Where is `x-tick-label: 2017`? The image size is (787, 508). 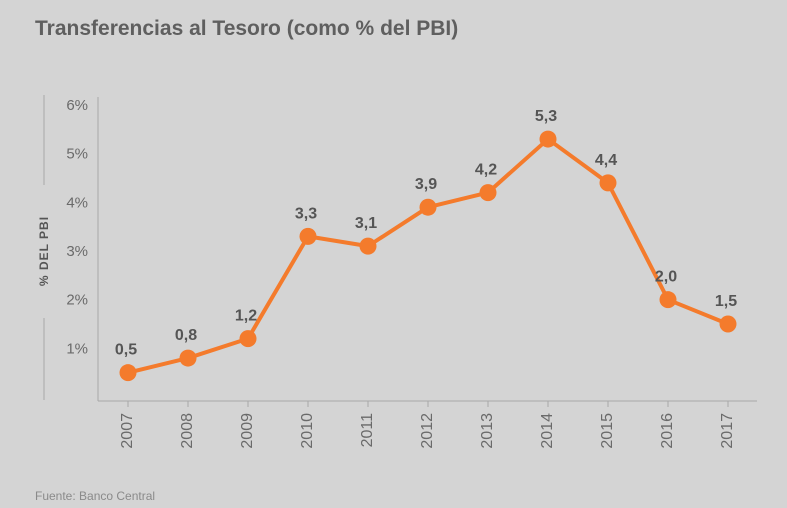 x-tick-label: 2017 is located at coordinates (727, 431).